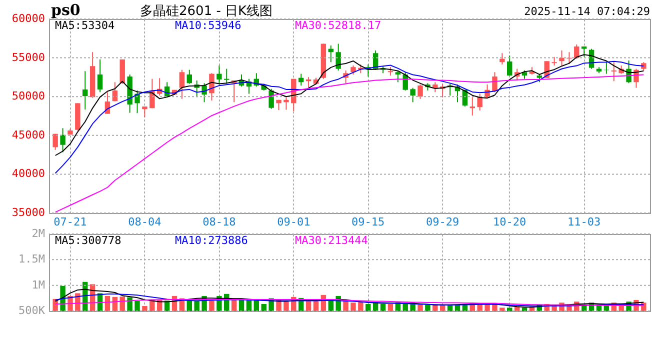 The width and height of the screenshot is (660, 360). I want to click on text: MA5:53304, so click(85, 25).